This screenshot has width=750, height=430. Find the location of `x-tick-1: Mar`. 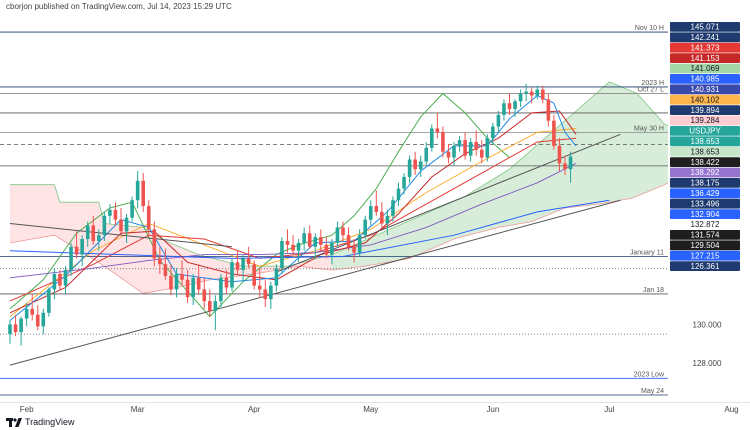

x-tick-1: Mar is located at coordinates (138, 409).